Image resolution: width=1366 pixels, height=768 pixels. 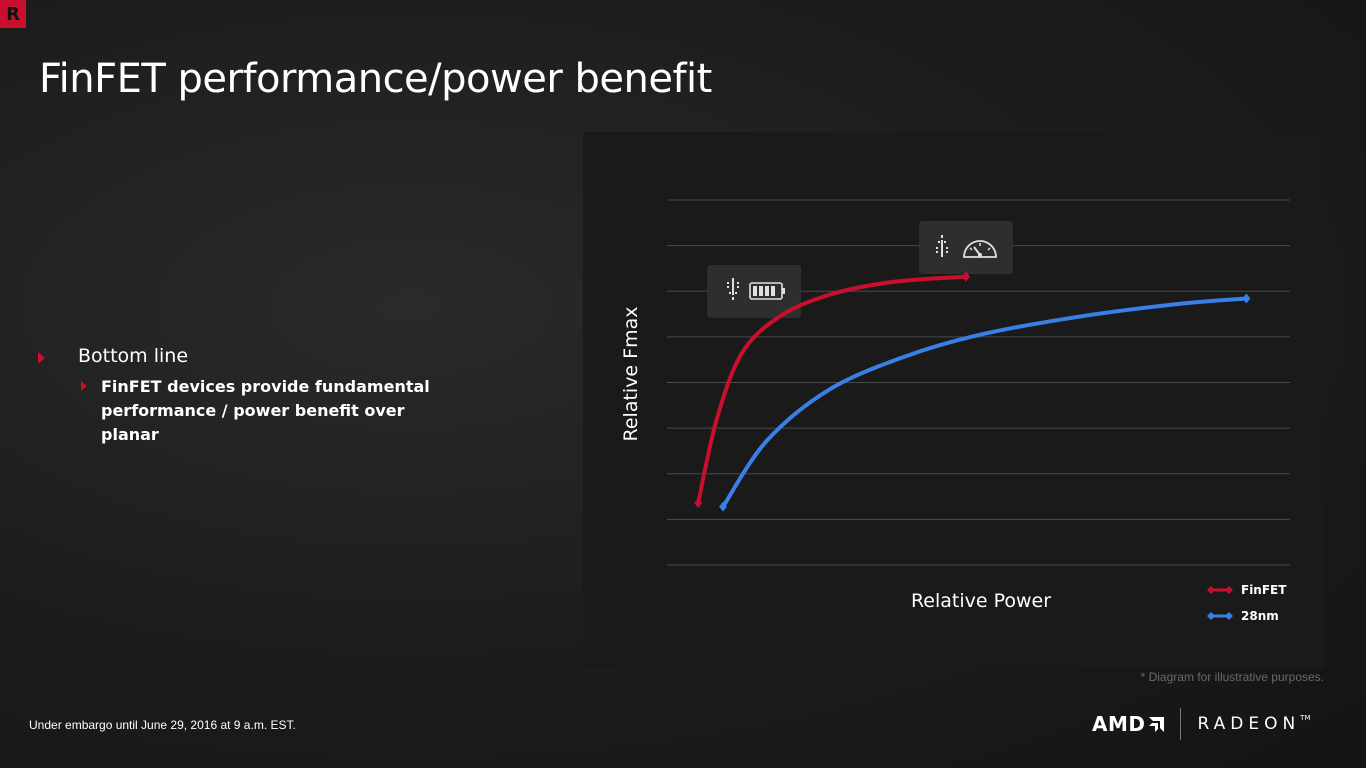 What do you see at coordinates (1247, 603) in the screenshot?
I see `legend: FinFET 28nm` at bounding box center [1247, 603].